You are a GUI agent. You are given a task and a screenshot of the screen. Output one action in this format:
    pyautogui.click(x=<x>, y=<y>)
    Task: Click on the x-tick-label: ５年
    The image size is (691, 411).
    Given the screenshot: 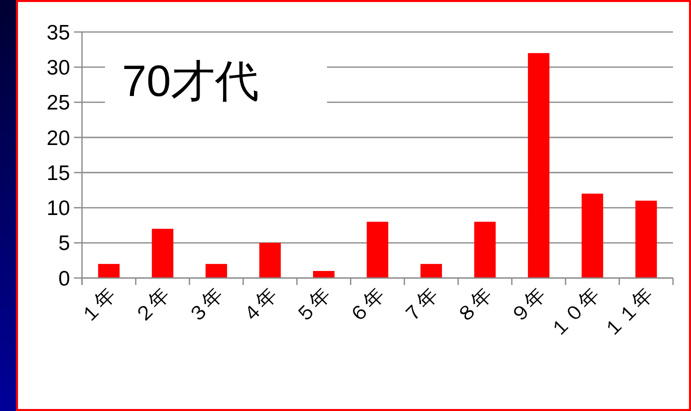 What is the action you would take?
    pyautogui.click(x=313, y=306)
    